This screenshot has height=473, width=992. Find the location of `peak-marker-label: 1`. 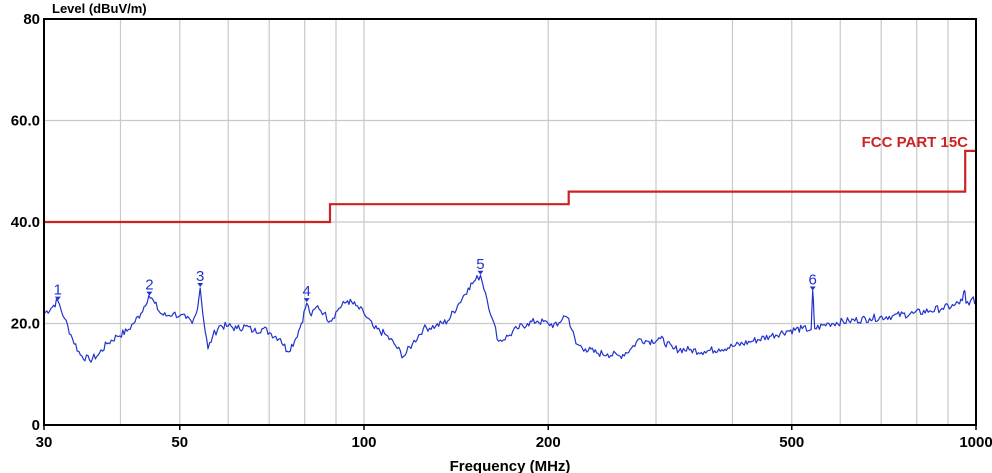

peak-marker-label: 1 is located at coordinates (58, 290).